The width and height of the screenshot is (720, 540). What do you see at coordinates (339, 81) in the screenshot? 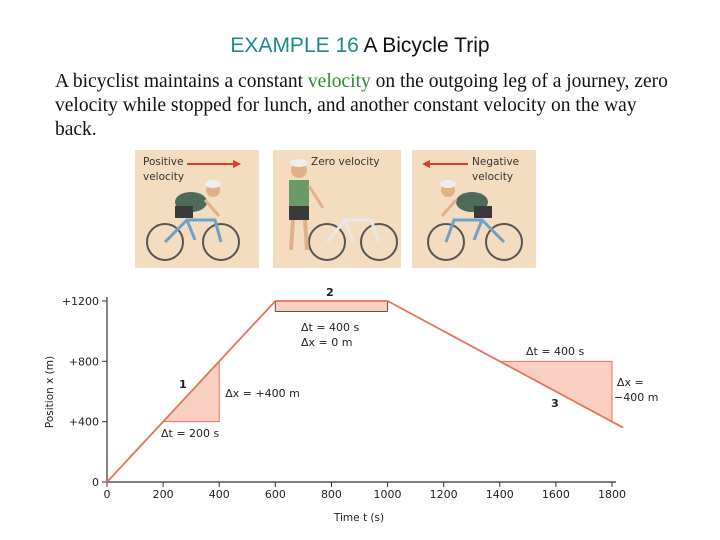
I see `intro-highlight-word: velocity` at bounding box center [339, 81].